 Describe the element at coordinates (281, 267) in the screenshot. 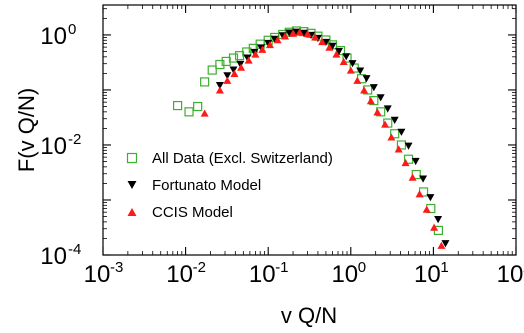

I see `x-tick-exponent: -1` at that location.